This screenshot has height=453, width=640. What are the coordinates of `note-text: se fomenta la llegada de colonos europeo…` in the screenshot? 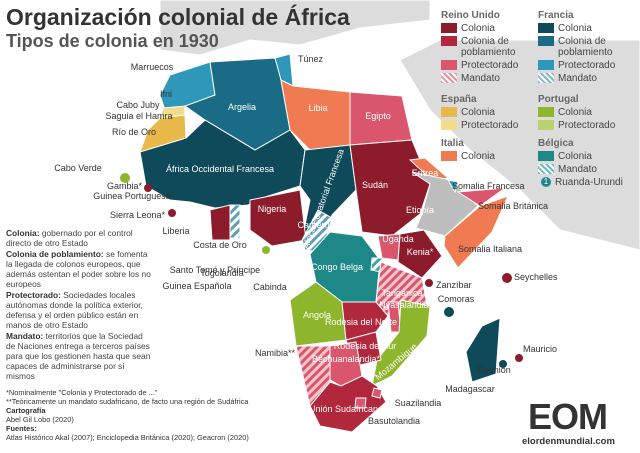 It's located at (78, 269).